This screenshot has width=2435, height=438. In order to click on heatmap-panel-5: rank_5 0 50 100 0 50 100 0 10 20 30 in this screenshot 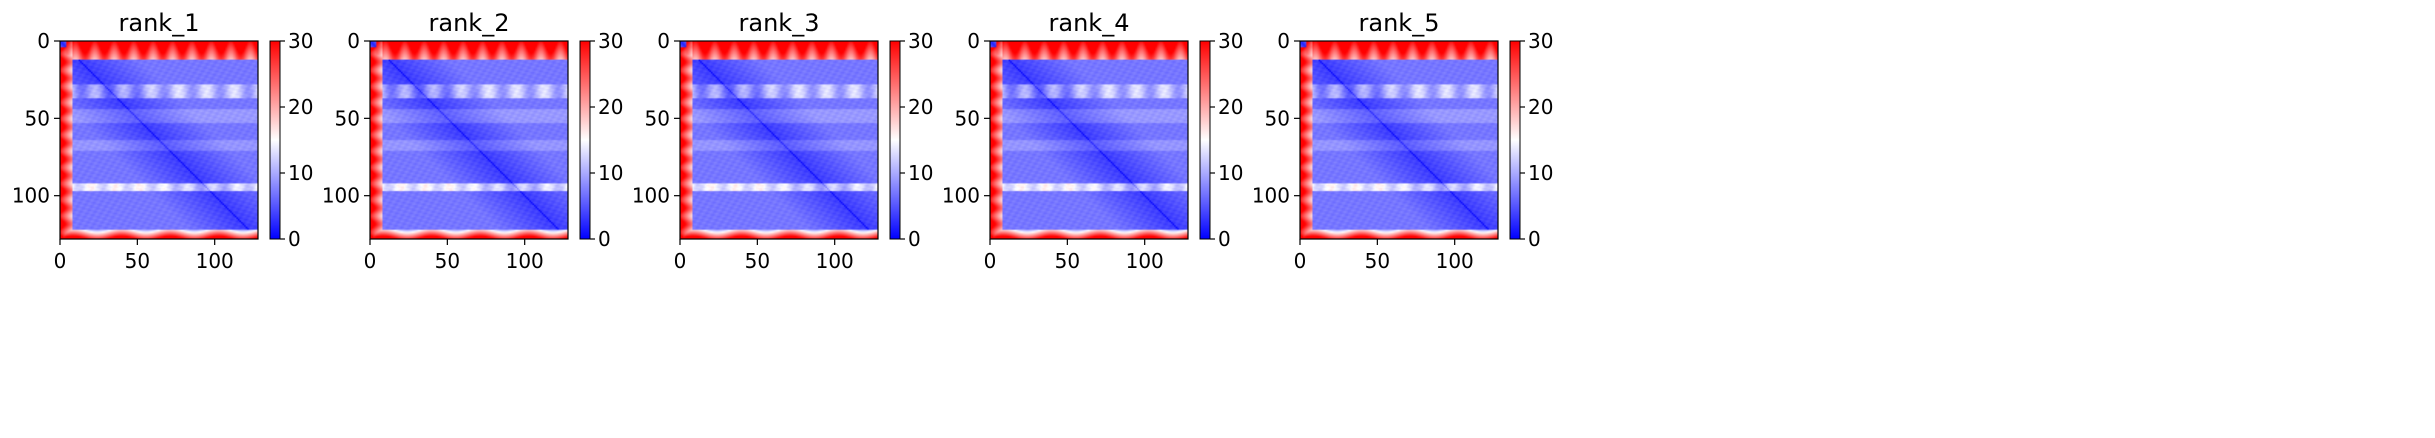, I will do `click(1403, 141)`.